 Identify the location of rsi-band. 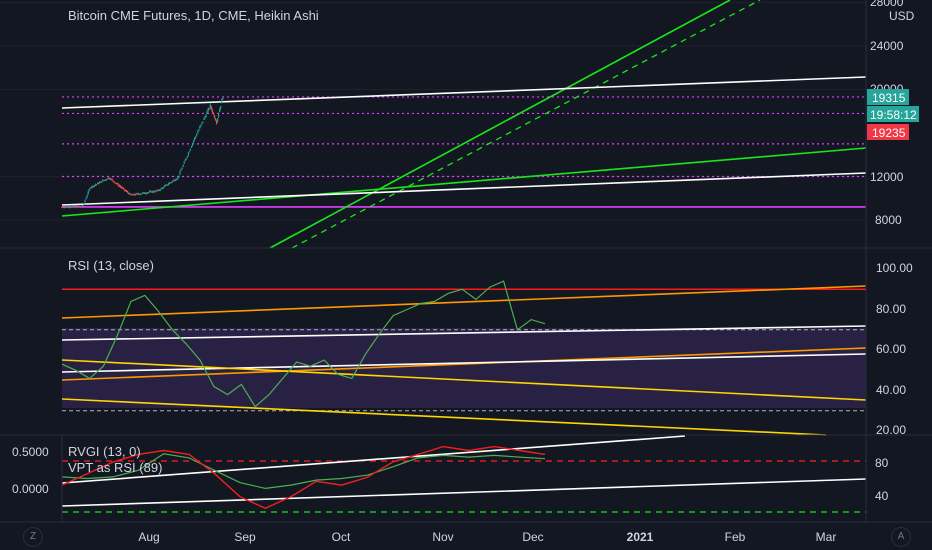
(464, 368).